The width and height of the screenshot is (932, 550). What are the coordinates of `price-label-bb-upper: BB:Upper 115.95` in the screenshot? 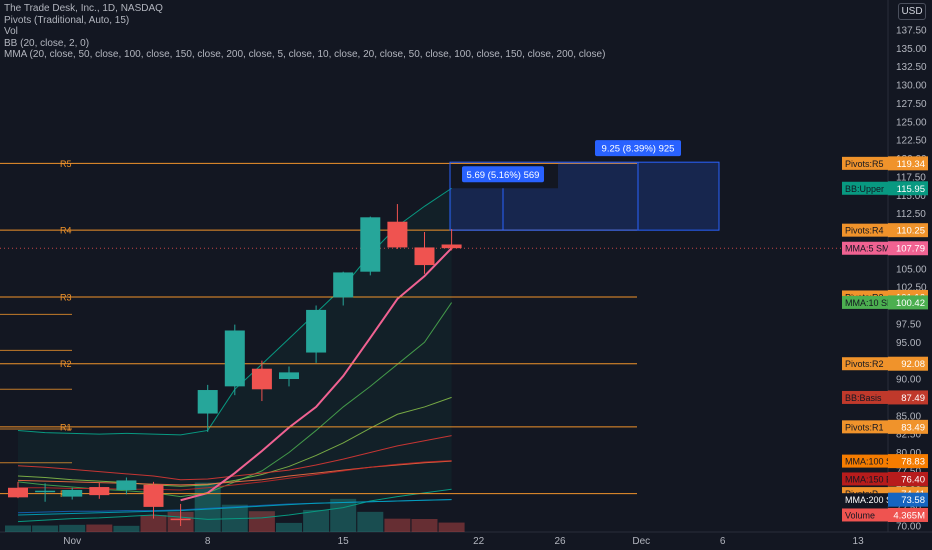 It's located at (885, 188).